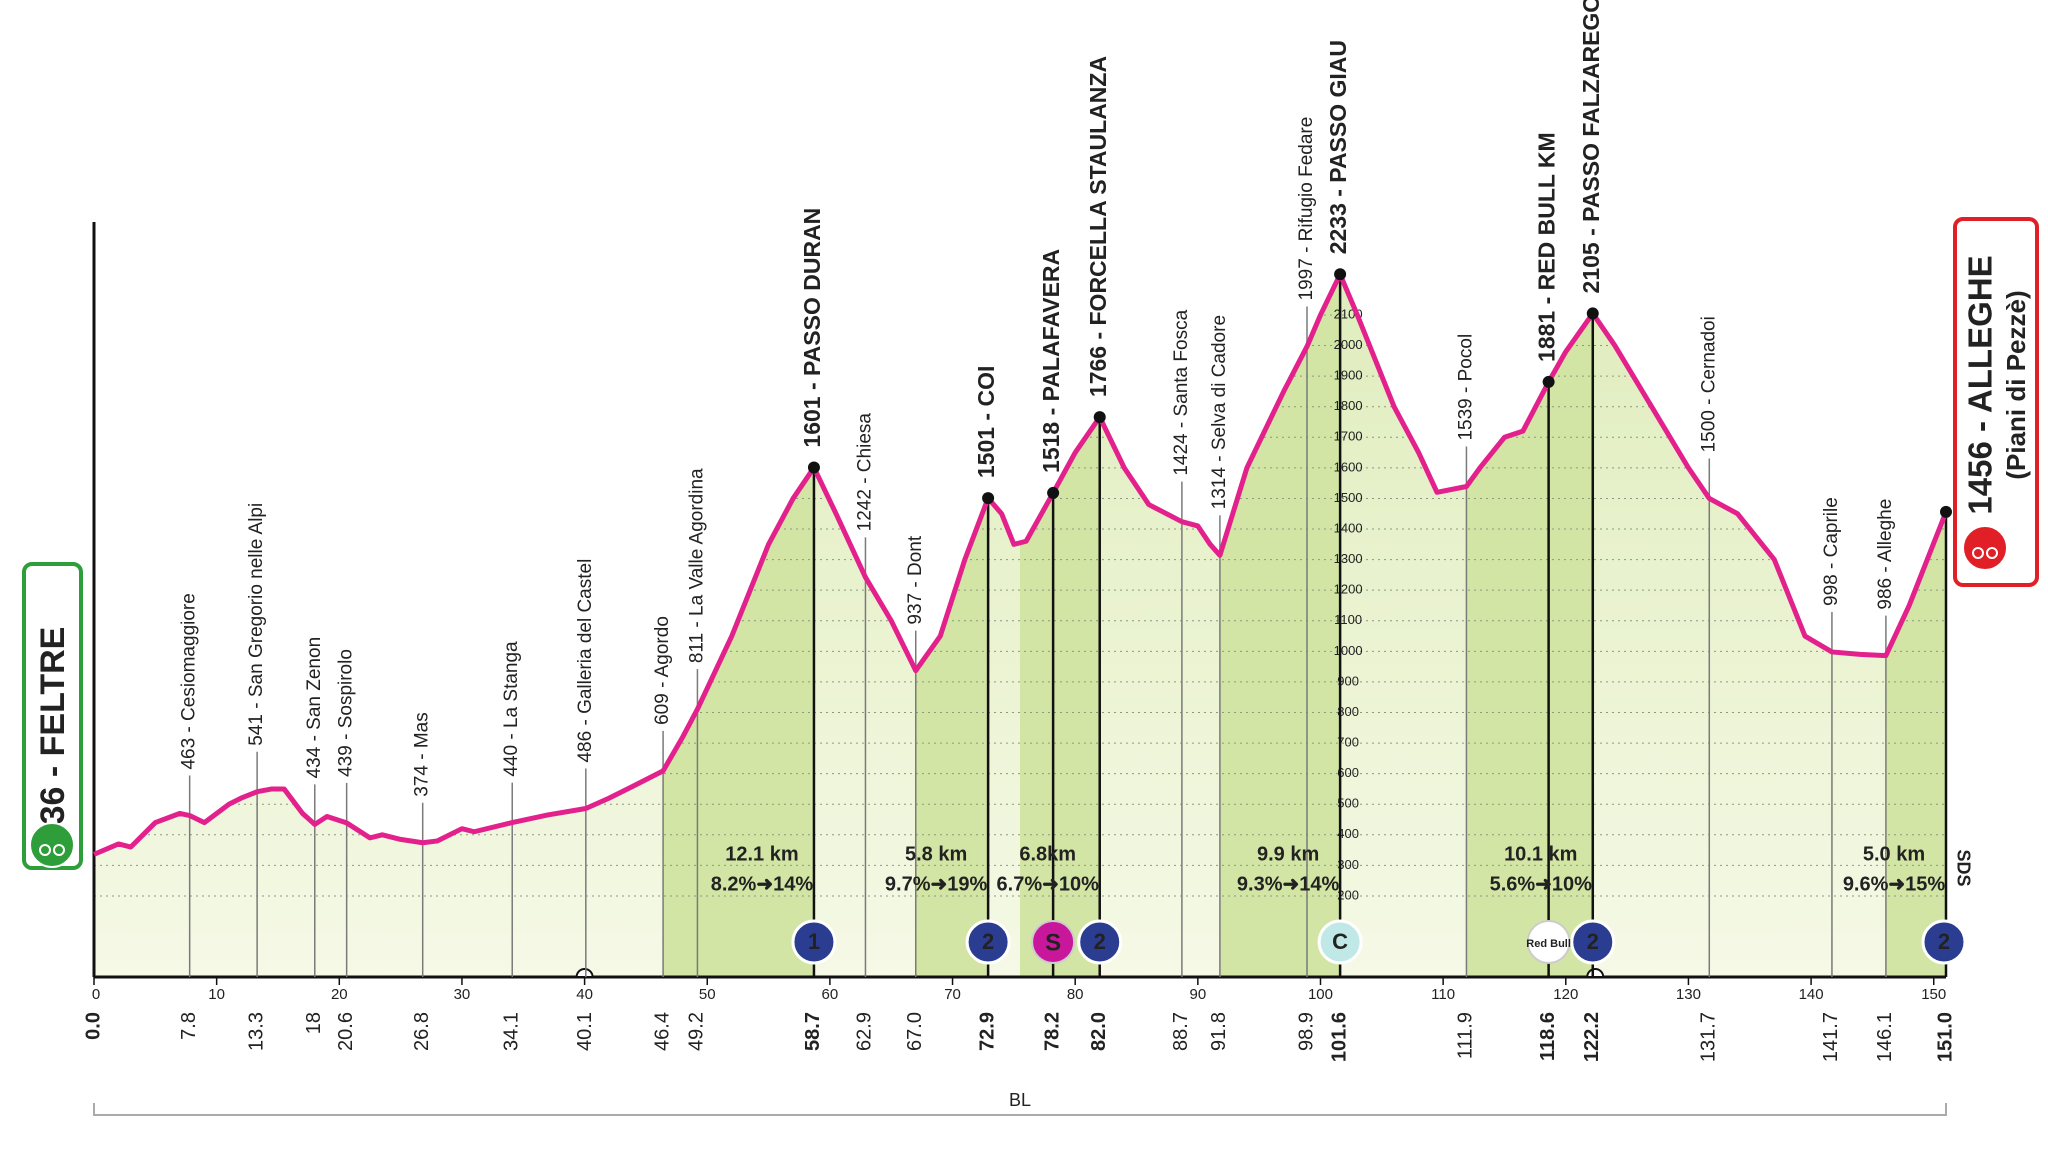 The height and width of the screenshot is (1170, 2048). What do you see at coordinates (1306, 1031) in the screenshot?
I see `km-label: 98.9` at bounding box center [1306, 1031].